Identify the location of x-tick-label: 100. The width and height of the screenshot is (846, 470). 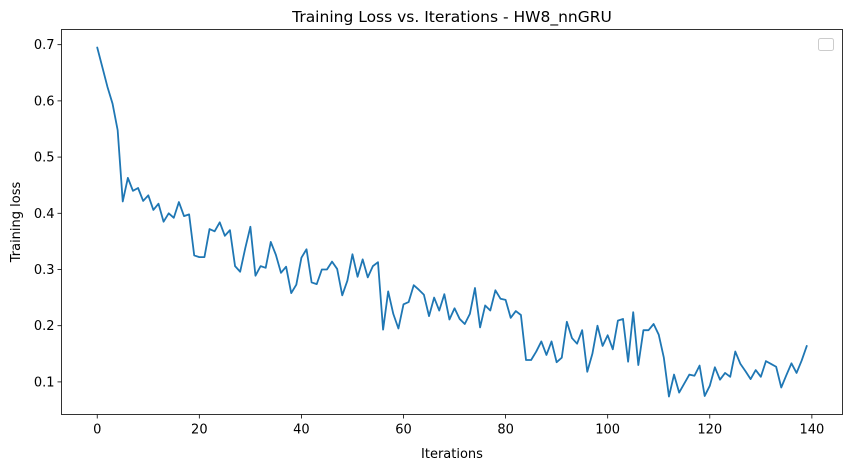
(607, 430).